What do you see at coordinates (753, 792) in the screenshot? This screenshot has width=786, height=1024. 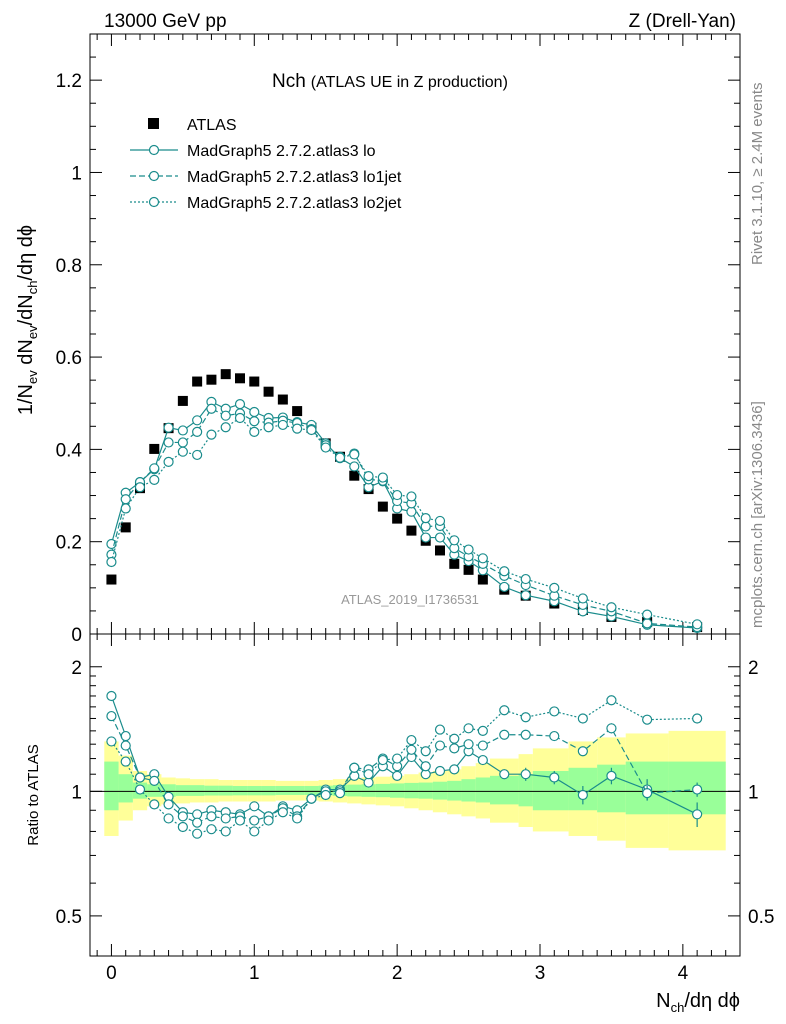 I see `ratio-y-tick-label-right: 1` at bounding box center [753, 792].